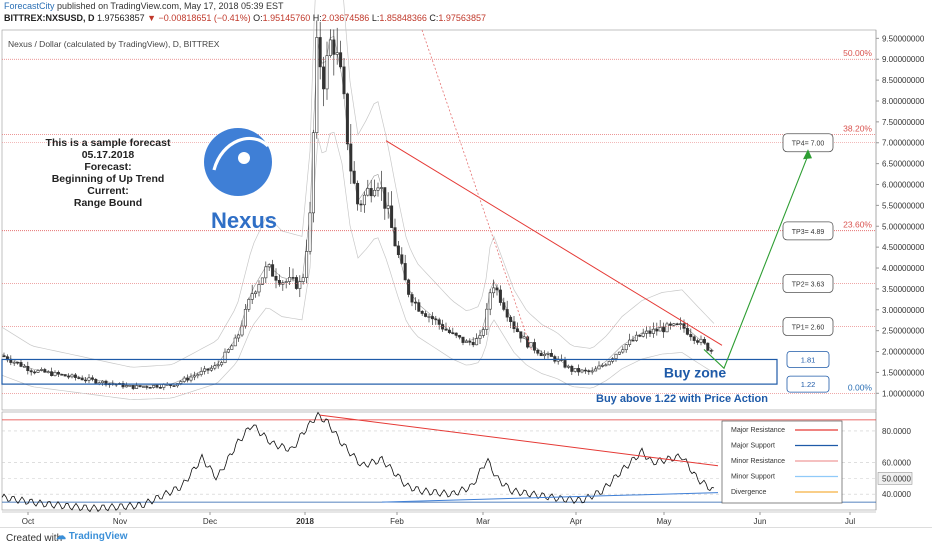 Image resolution: width=932 pixels, height=551 pixels. I want to click on brand-link: ForecastCity, so click(29, 6).